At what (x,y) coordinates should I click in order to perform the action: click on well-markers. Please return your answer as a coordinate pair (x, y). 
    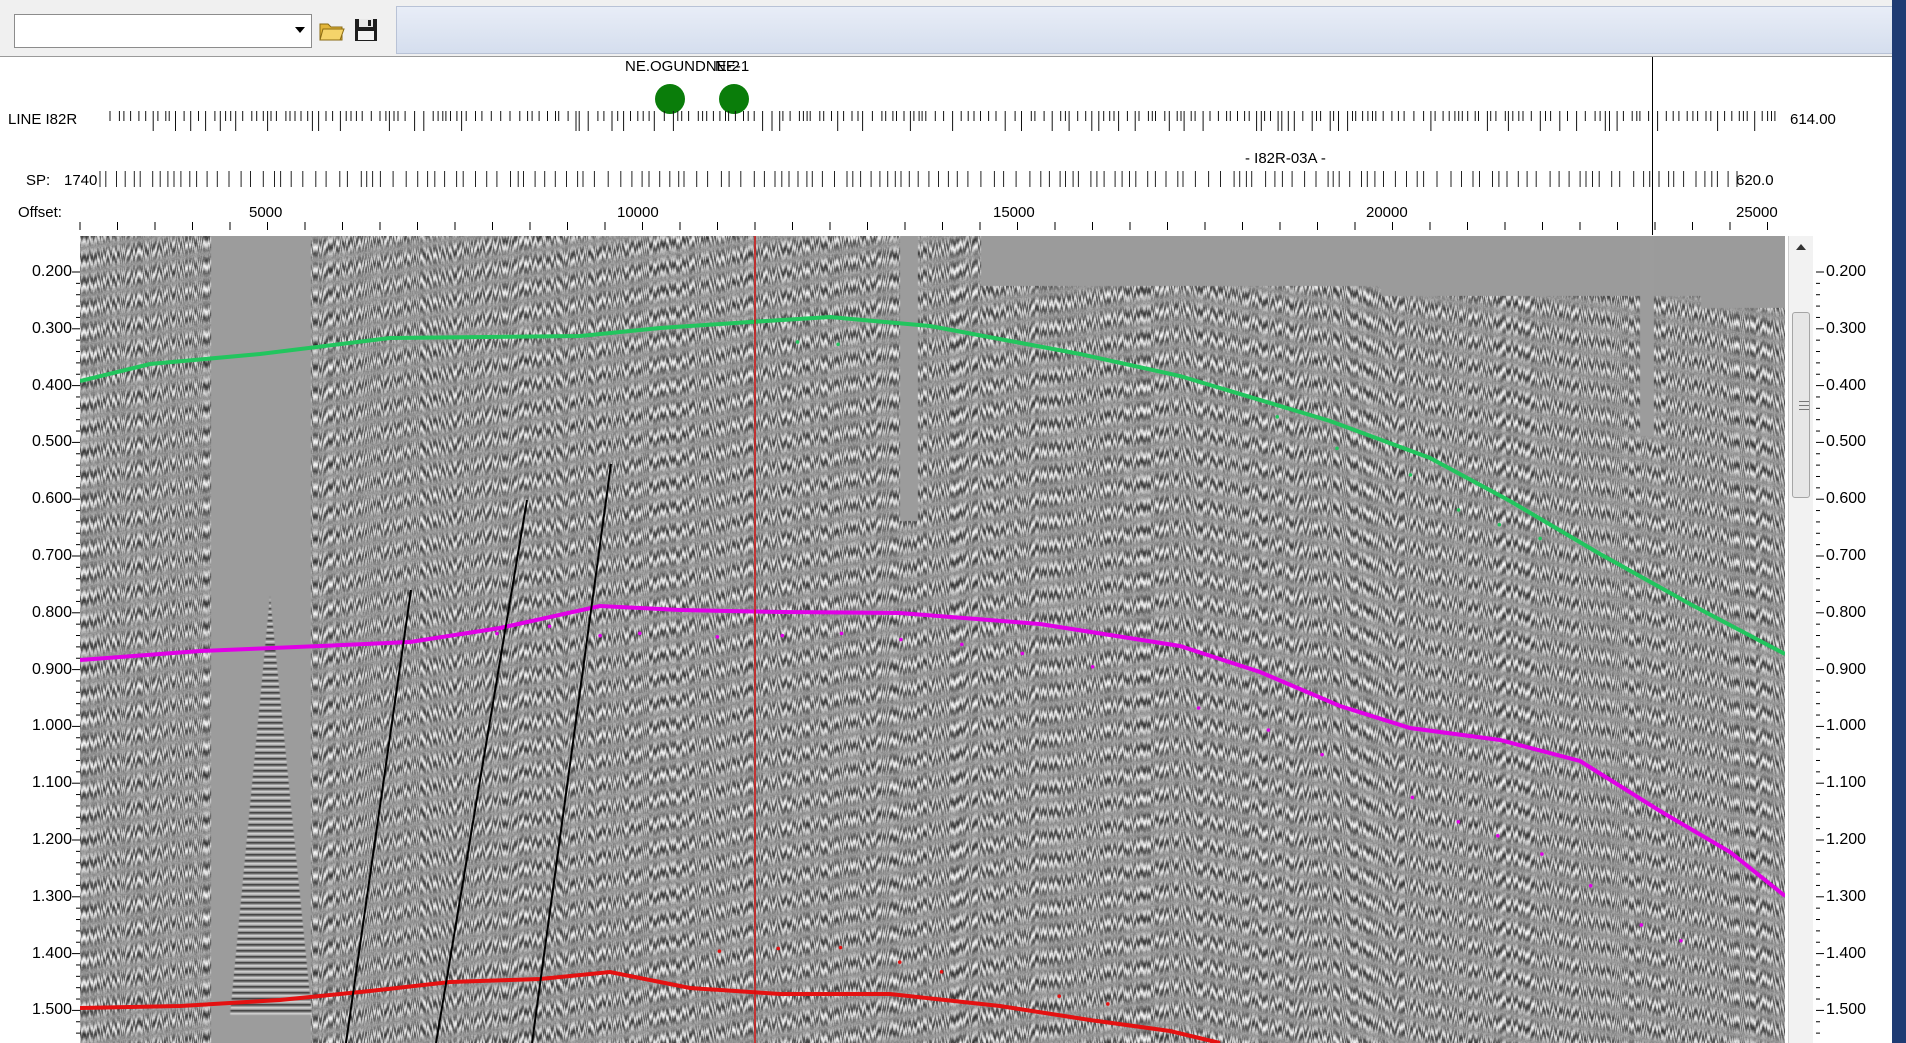
    Looking at the image, I should click on (702, 99).